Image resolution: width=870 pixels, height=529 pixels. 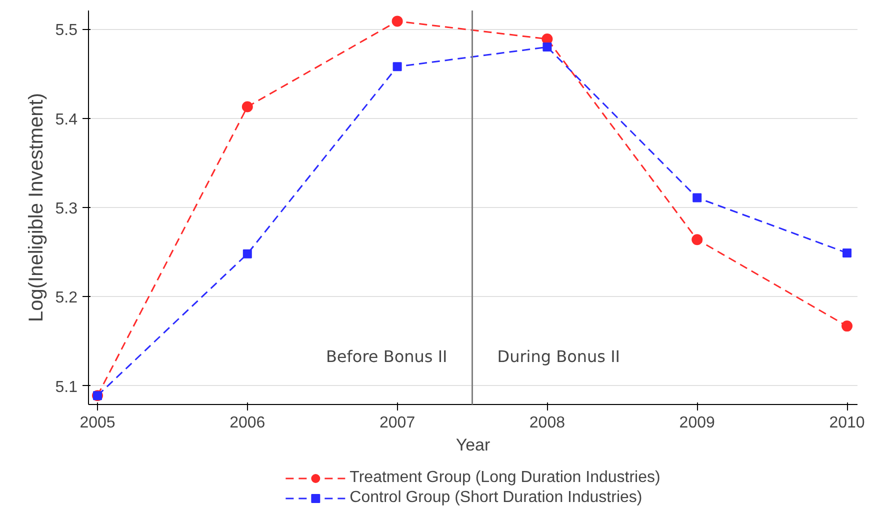 I want to click on y-tick-label: 5.3, so click(x=66, y=209).